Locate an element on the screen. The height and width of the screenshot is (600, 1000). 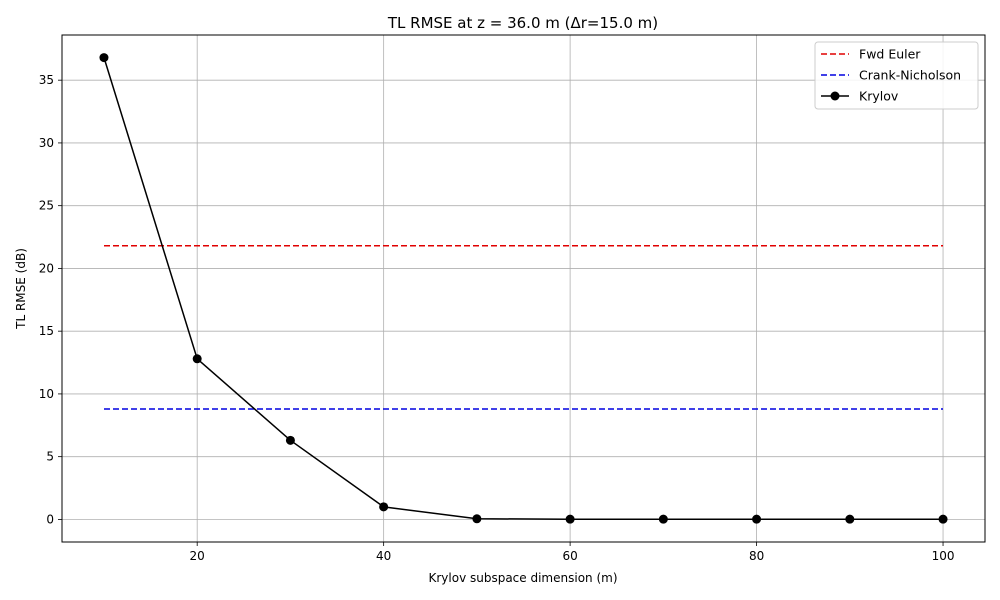
legend: Fwd Euler Crank-Nicholson Krylov is located at coordinates (896, 75).